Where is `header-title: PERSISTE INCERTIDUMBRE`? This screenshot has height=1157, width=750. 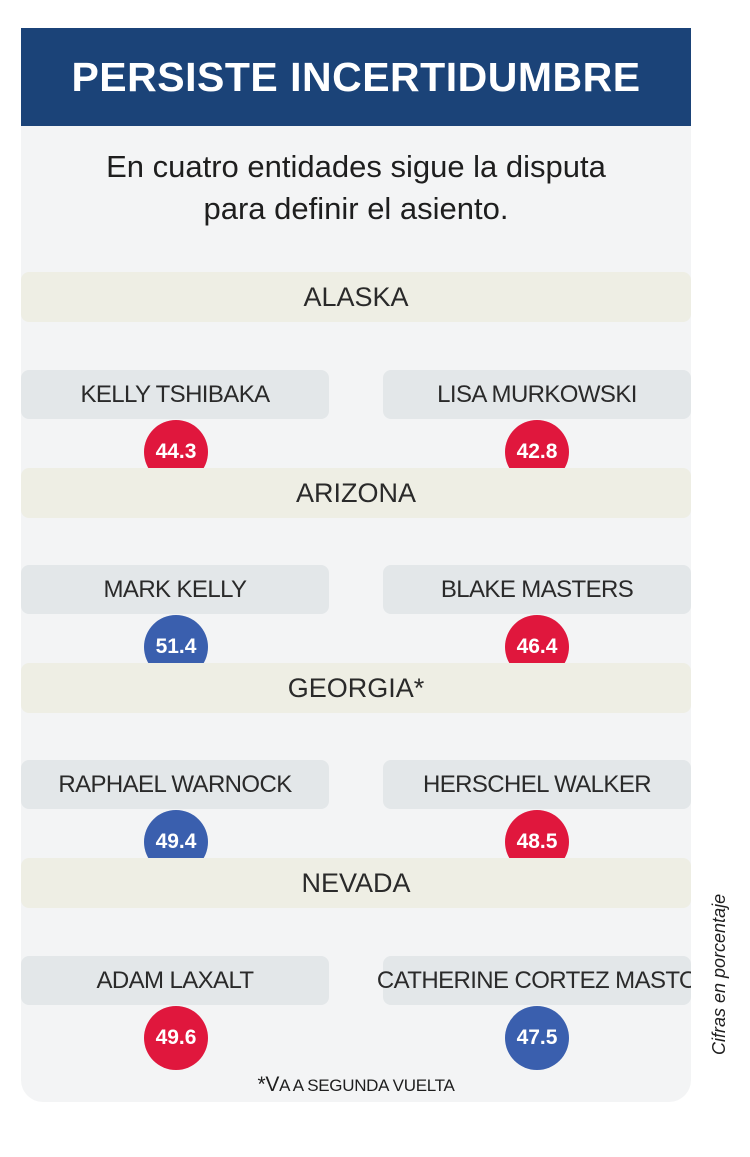 header-title: PERSISTE INCERTIDUMBRE is located at coordinates (356, 77).